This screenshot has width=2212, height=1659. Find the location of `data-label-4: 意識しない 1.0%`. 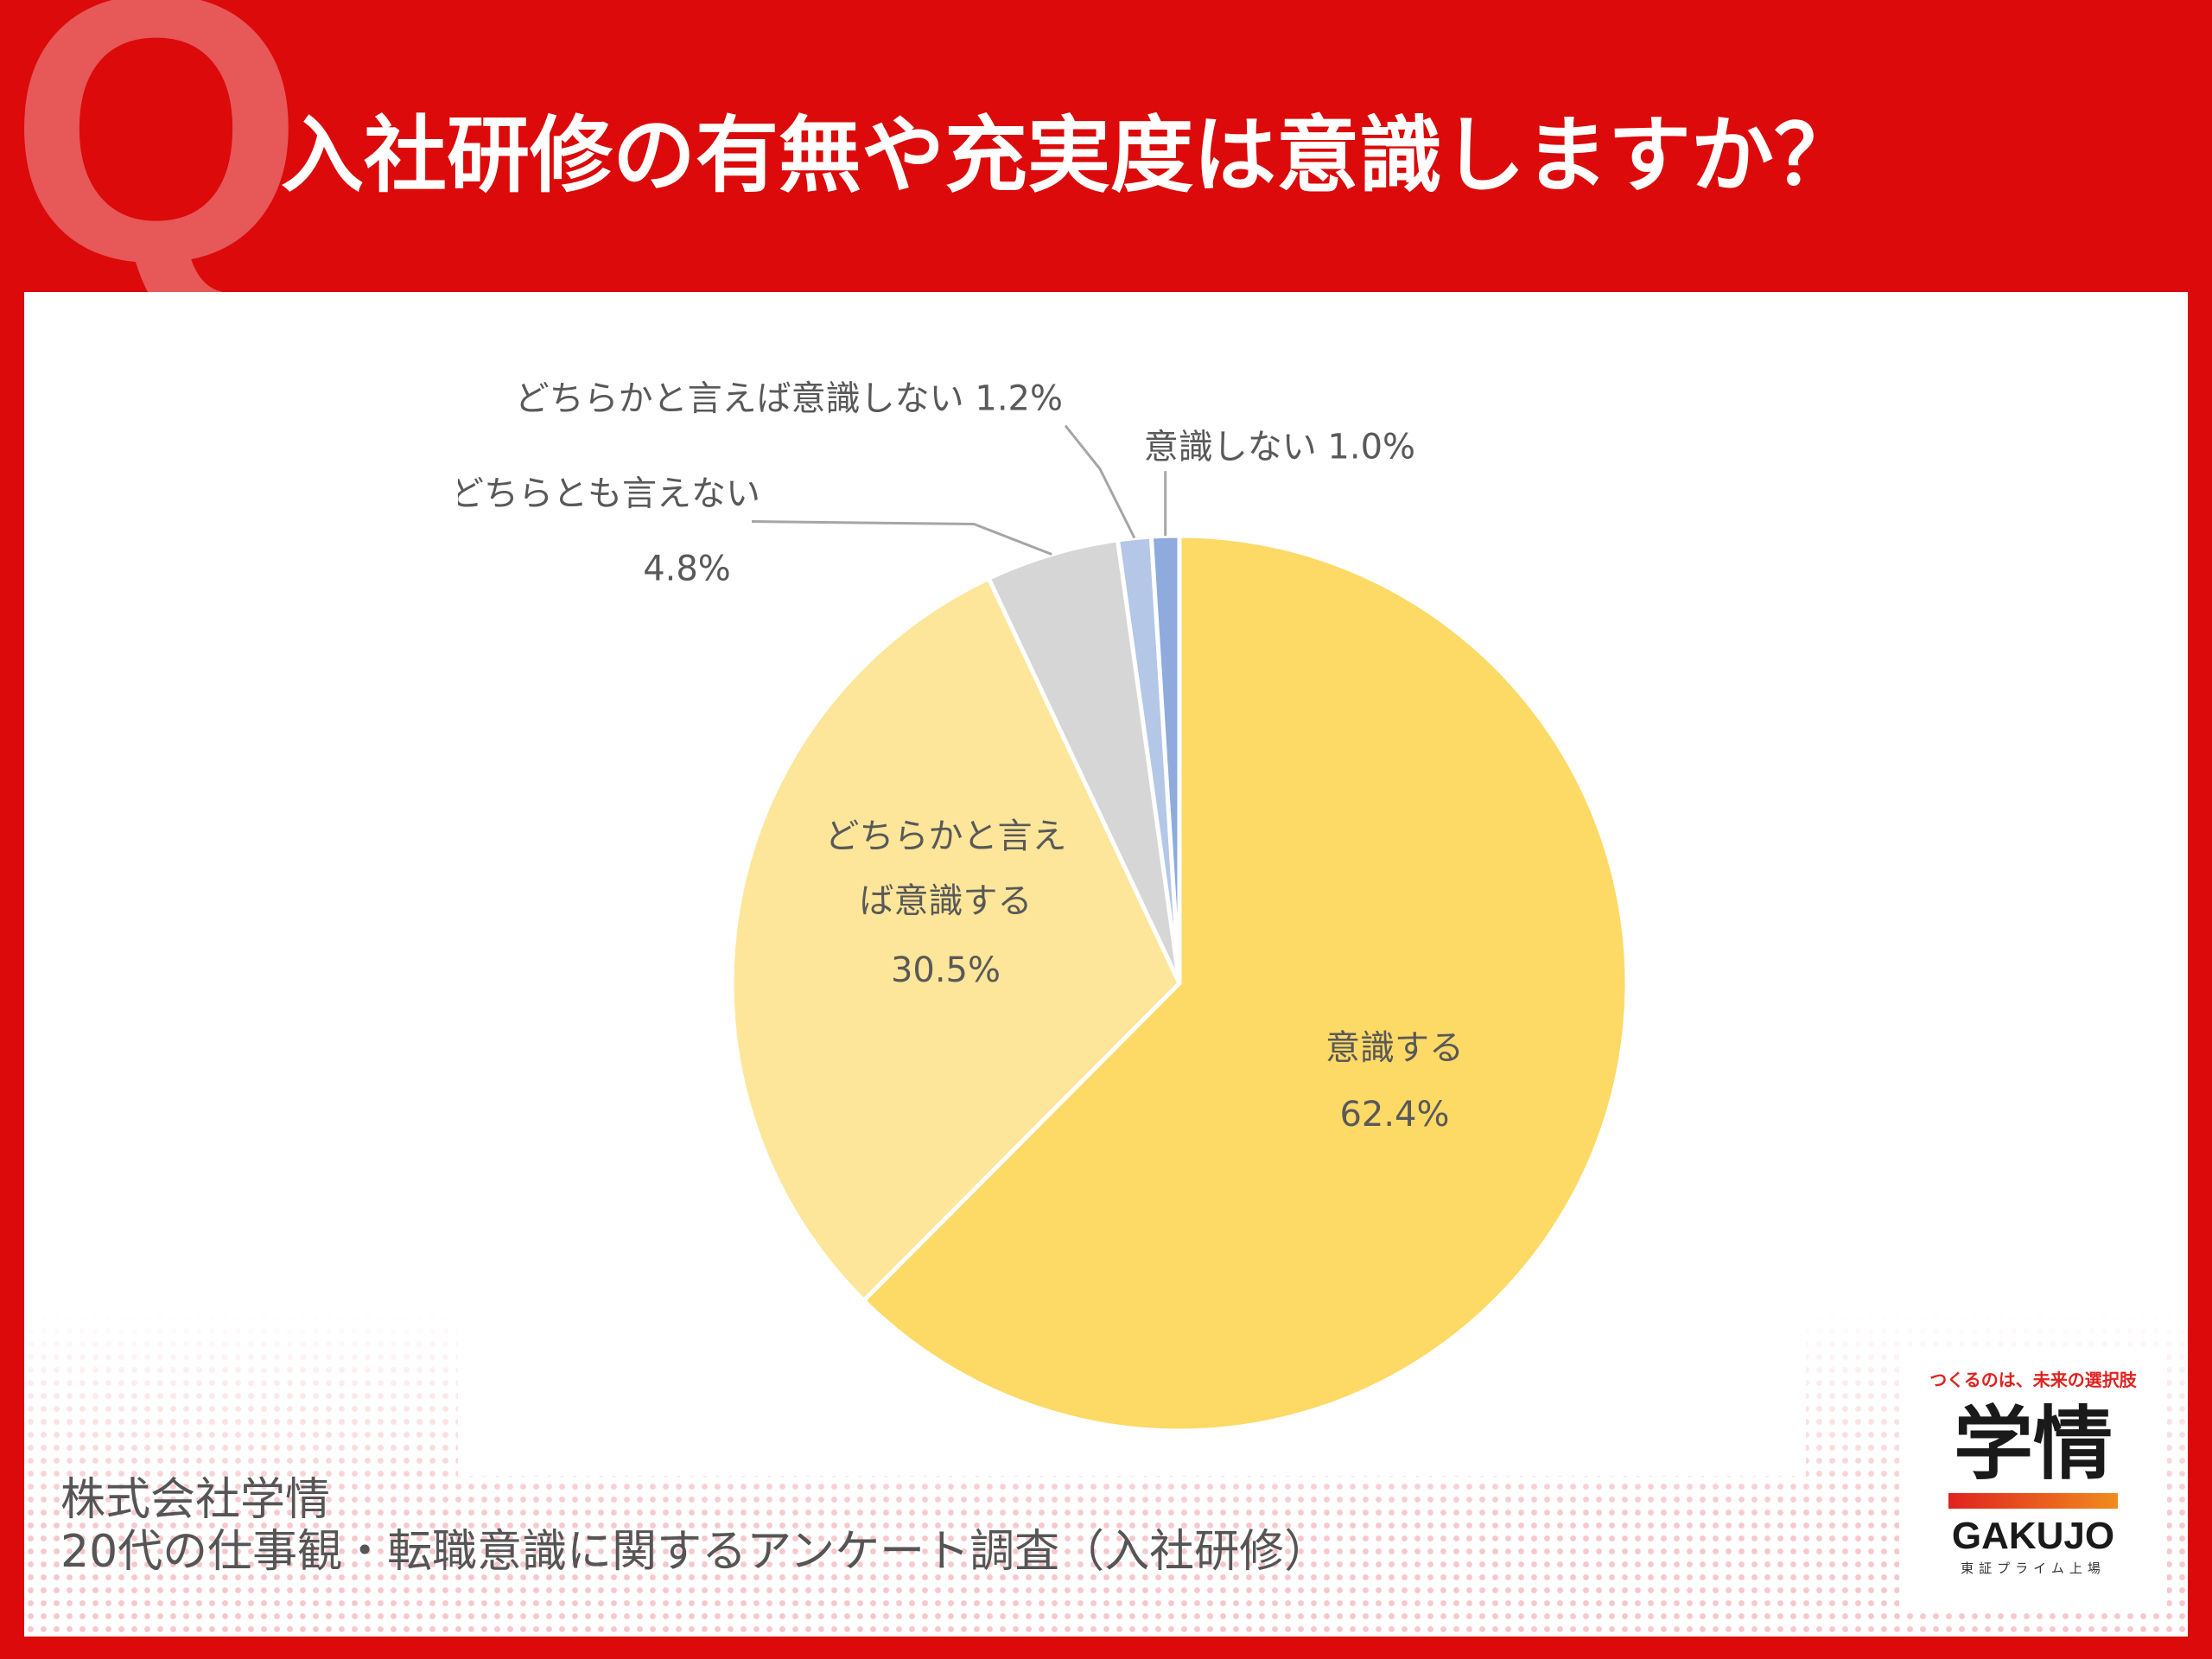

data-label-4: 意識しない 1.0% is located at coordinates (1279, 447).